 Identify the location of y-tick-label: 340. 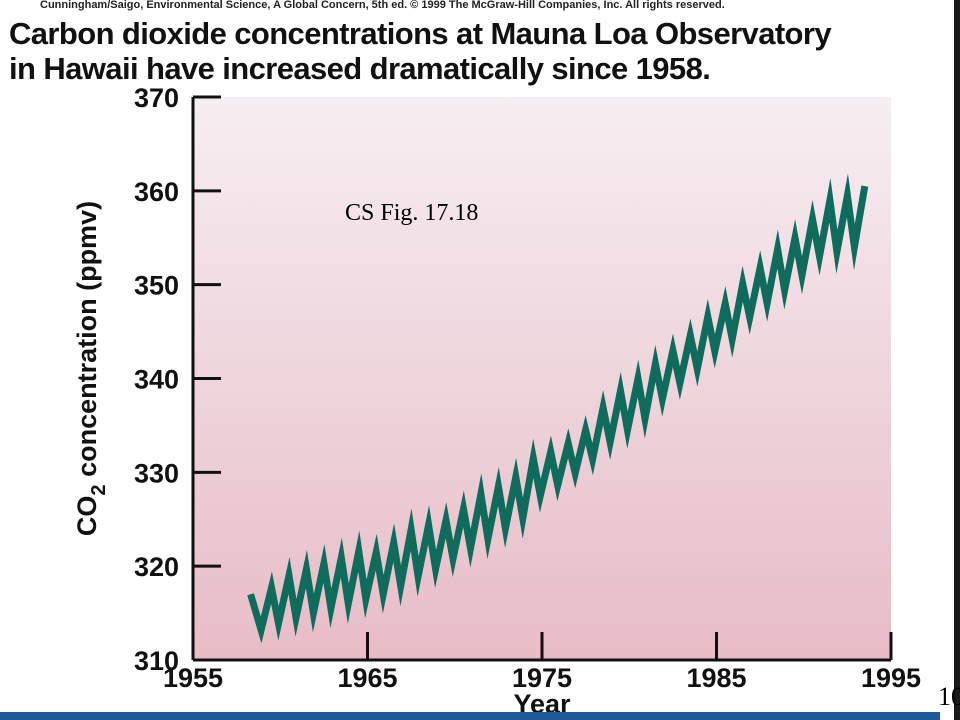
(156, 380).